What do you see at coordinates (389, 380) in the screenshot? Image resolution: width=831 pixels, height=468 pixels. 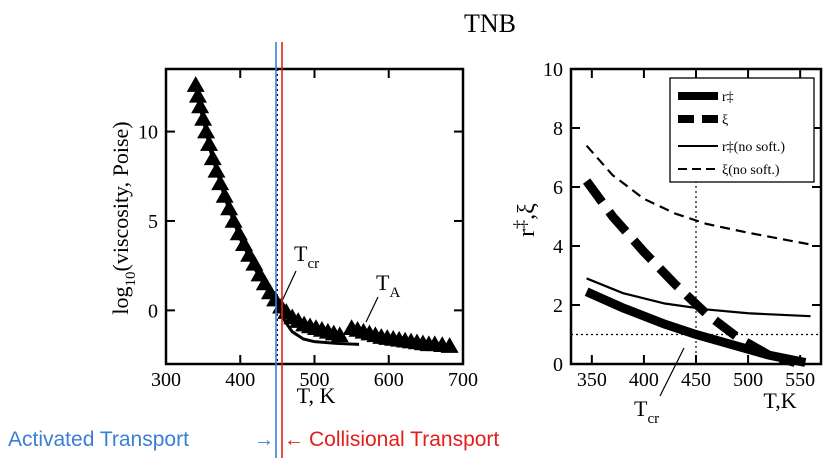 I see `left-x-tick-label: 600` at bounding box center [389, 380].